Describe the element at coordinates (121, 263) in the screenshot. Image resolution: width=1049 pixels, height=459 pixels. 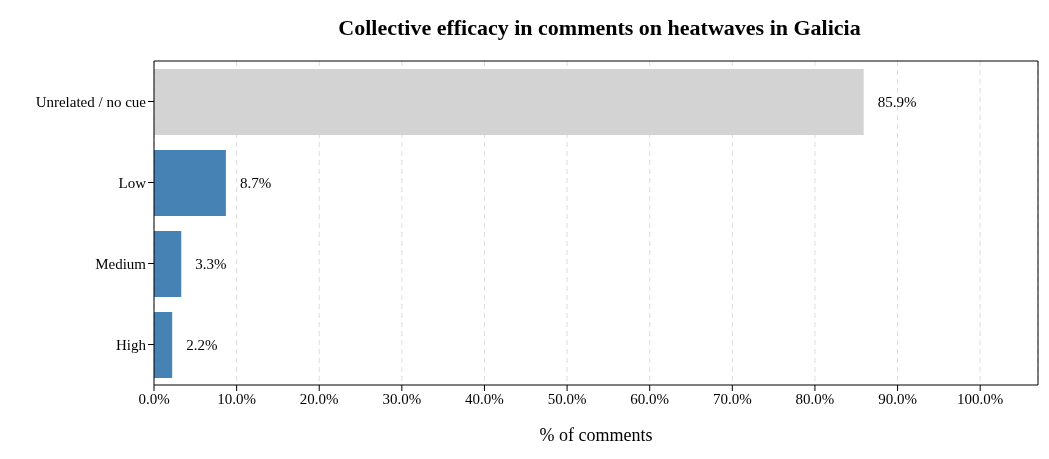
I see `y-tick-label: Medium` at that location.